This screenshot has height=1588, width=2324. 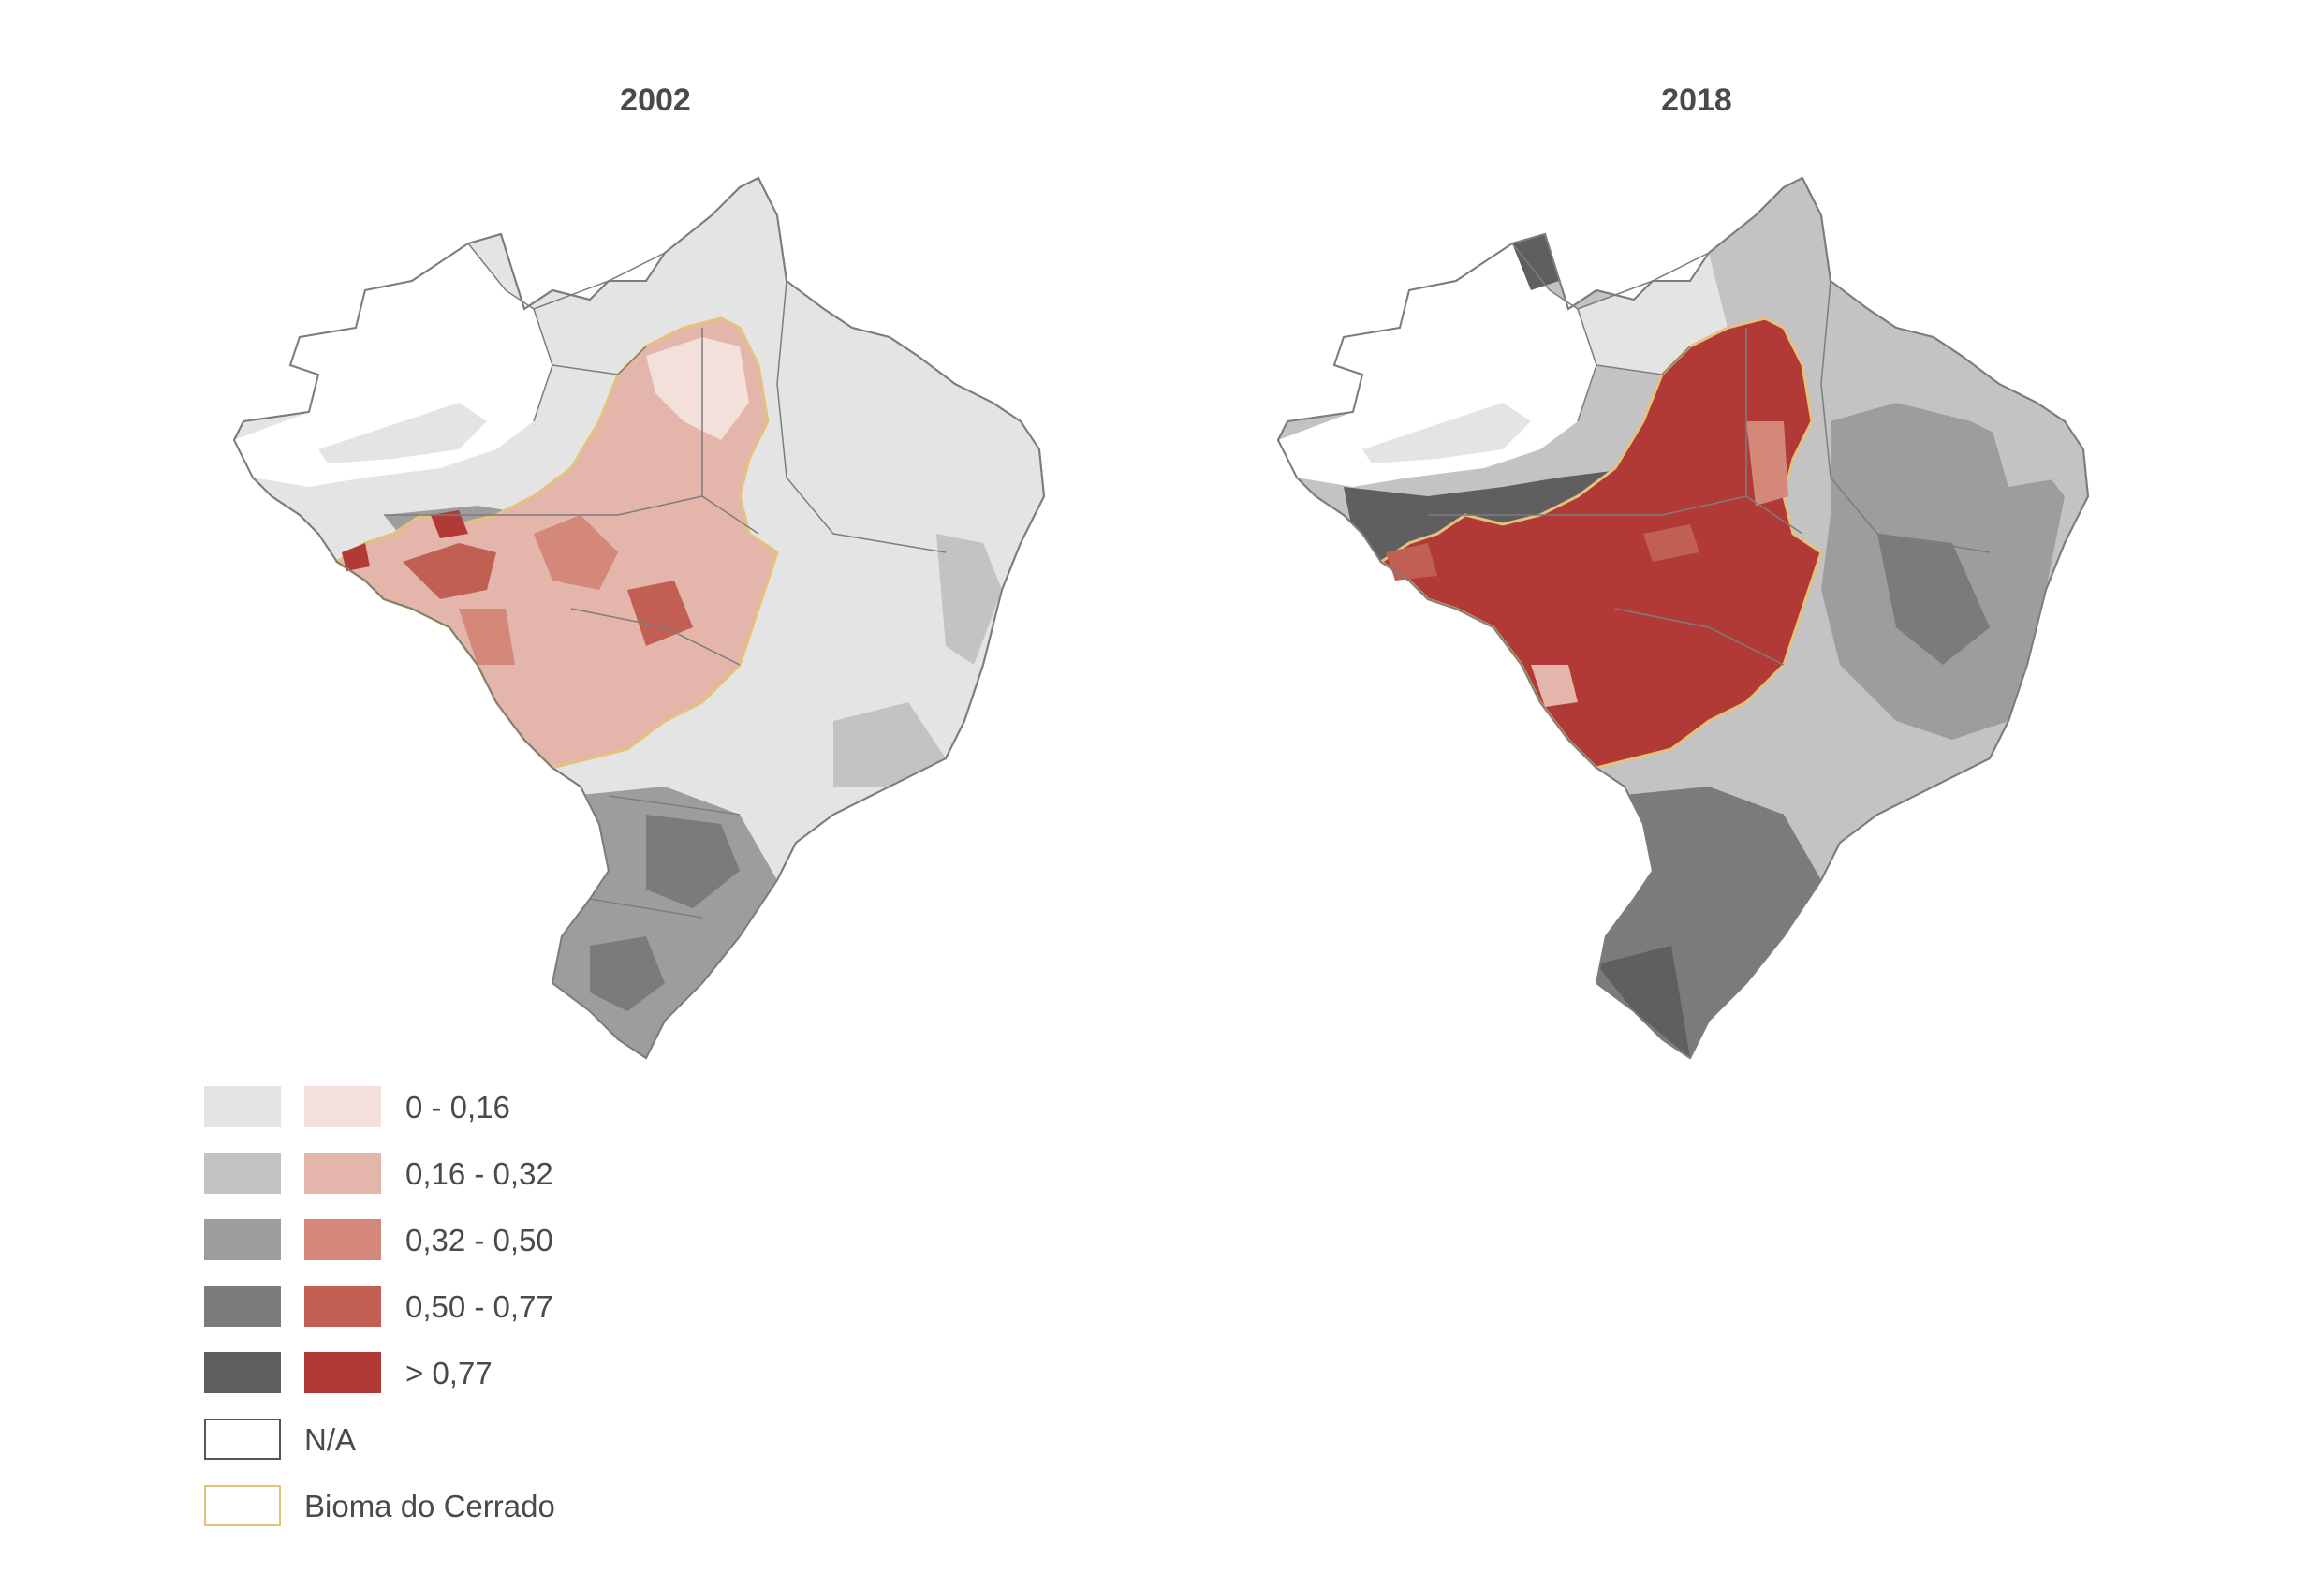 What do you see at coordinates (438, 1440) in the screenshot?
I see `legend-na-row: N/A` at bounding box center [438, 1440].